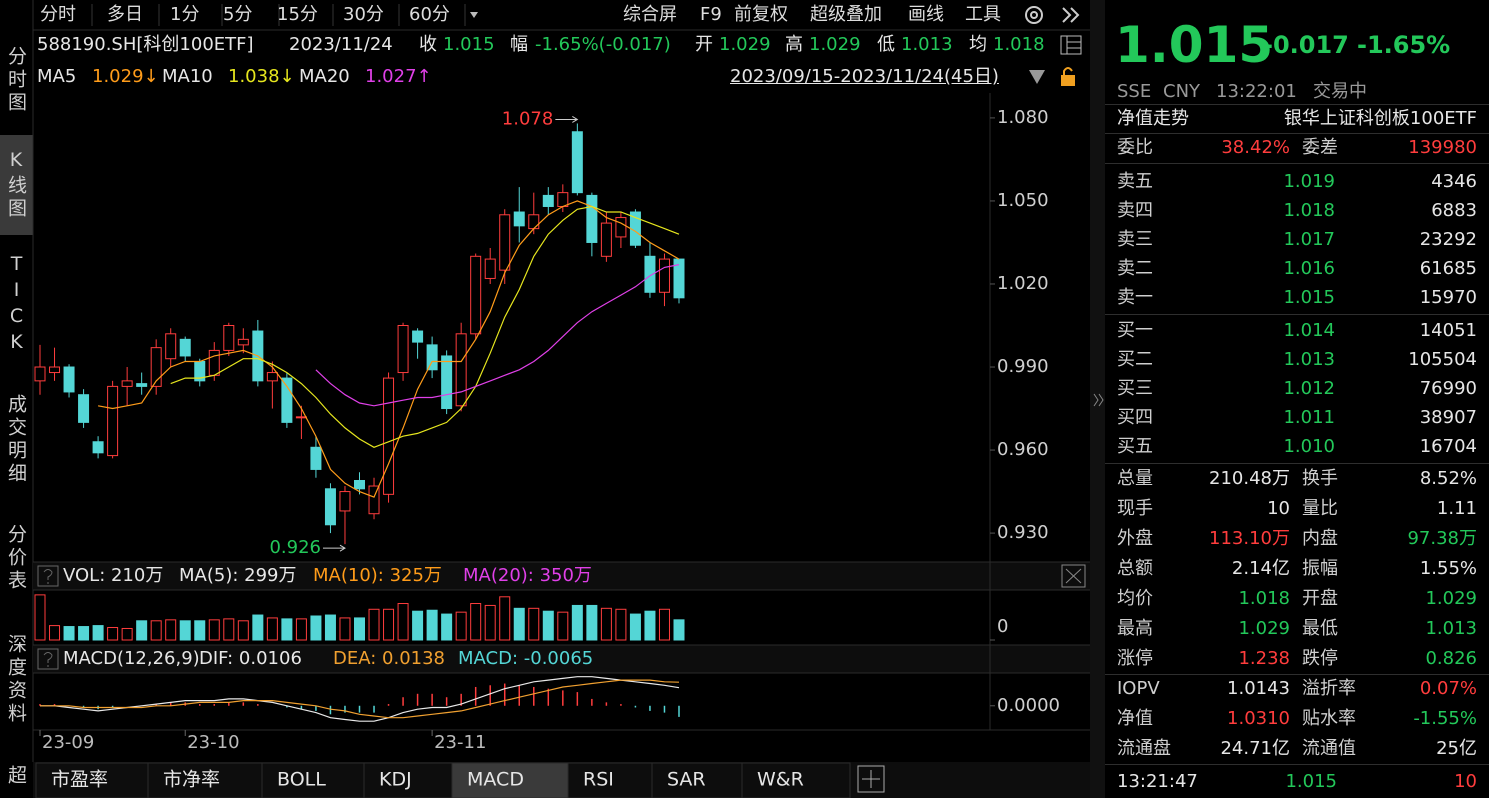 The width and height of the screenshot is (1489, 798). What do you see at coordinates (1448, 239) in the screenshot?
I see `ask-volume: 23292` at bounding box center [1448, 239].